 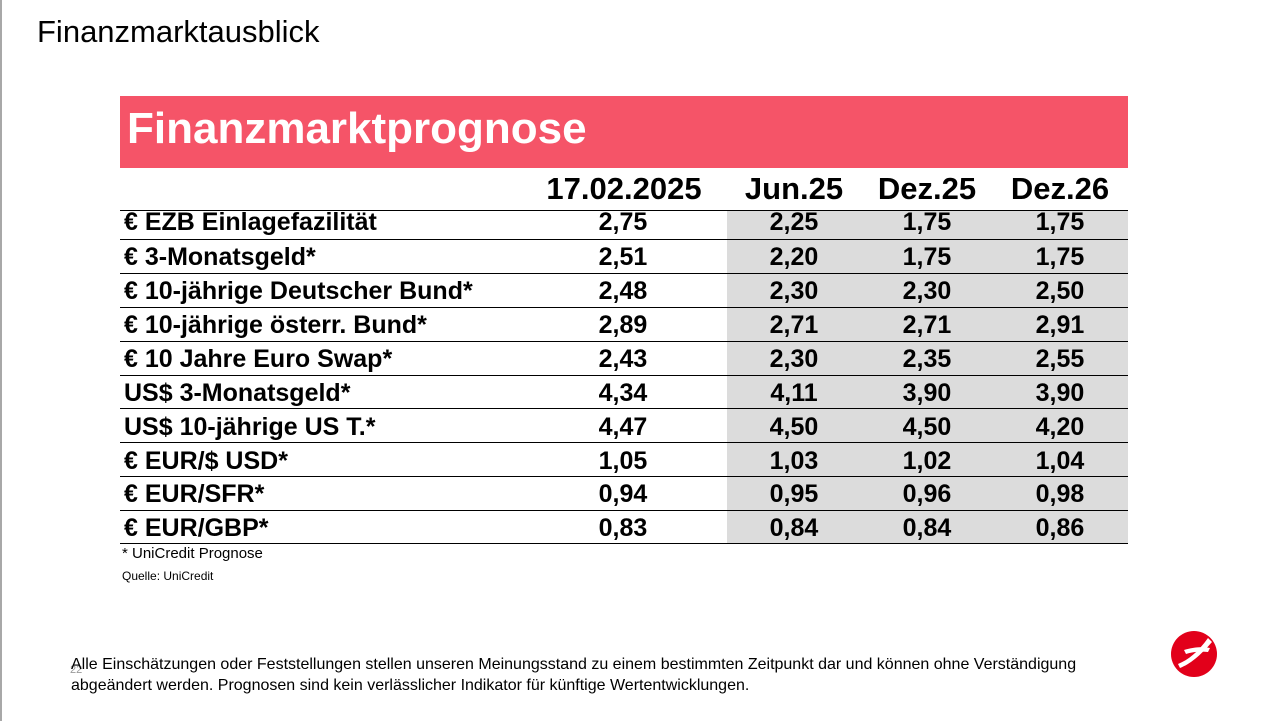 I want to click on cell-value: 1,04, so click(x=1060, y=461).